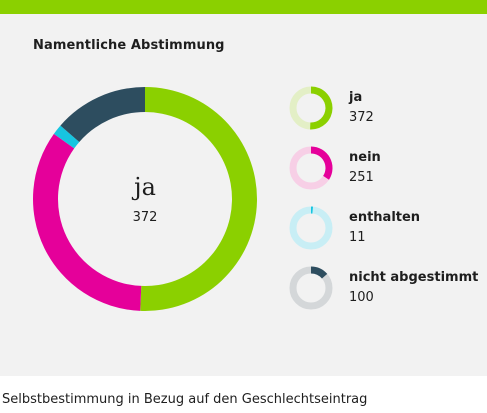 The image size is (487, 413). Describe the element at coordinates (198, 199) in the screenshot. I see `donut-slice-ja` at that location.